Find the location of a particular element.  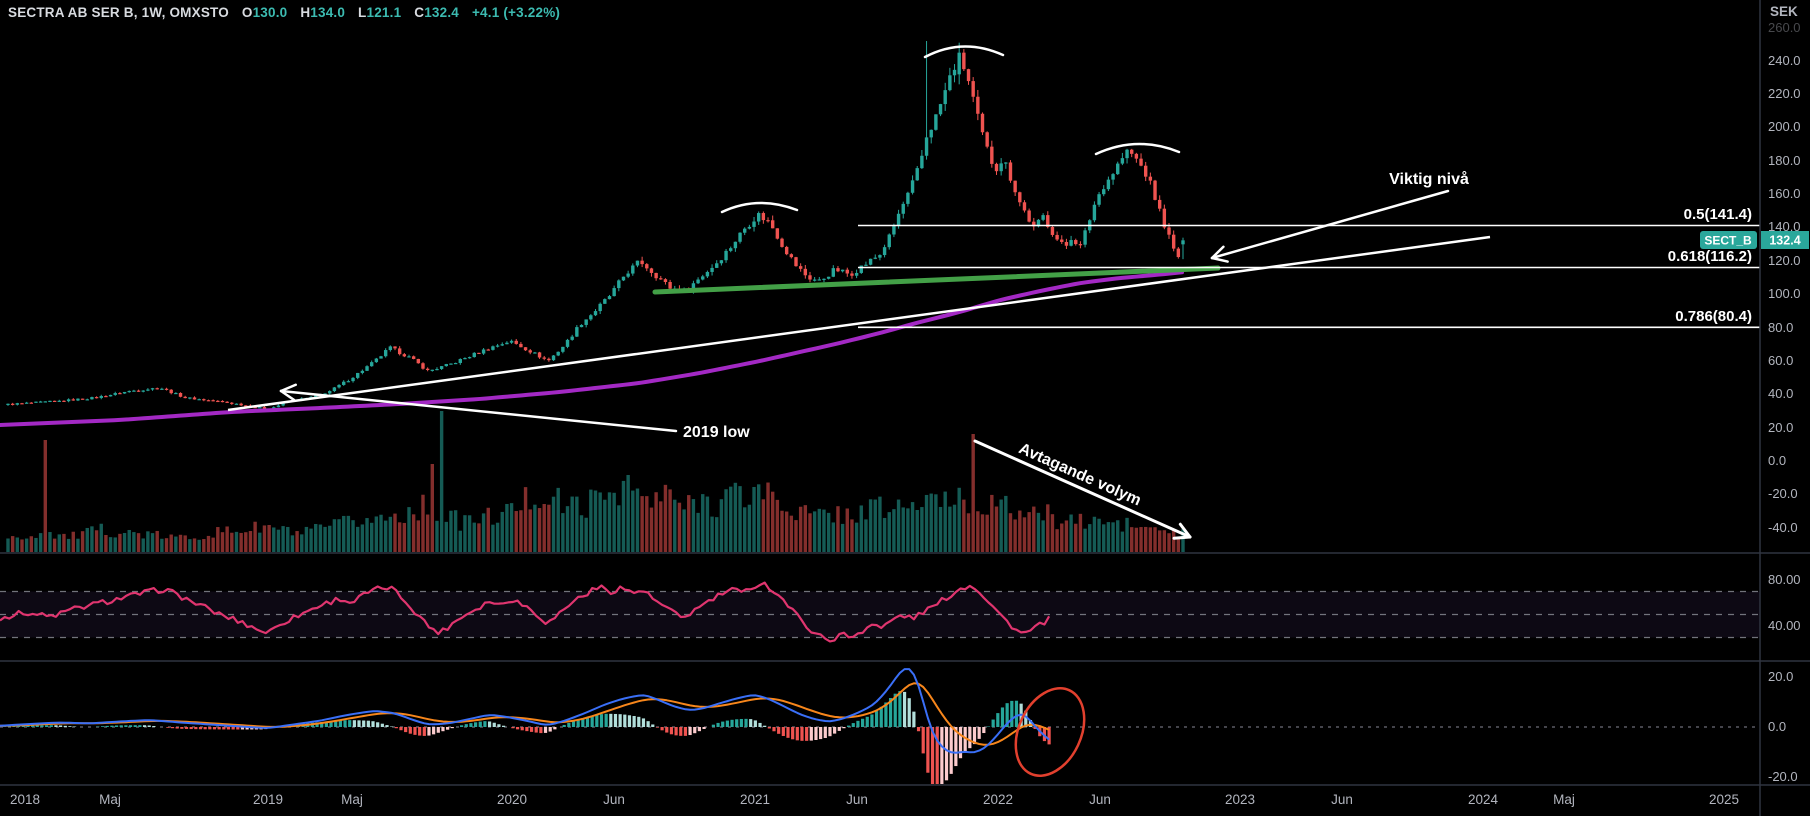

support-trendline-green is located at coordinates (936, 280).